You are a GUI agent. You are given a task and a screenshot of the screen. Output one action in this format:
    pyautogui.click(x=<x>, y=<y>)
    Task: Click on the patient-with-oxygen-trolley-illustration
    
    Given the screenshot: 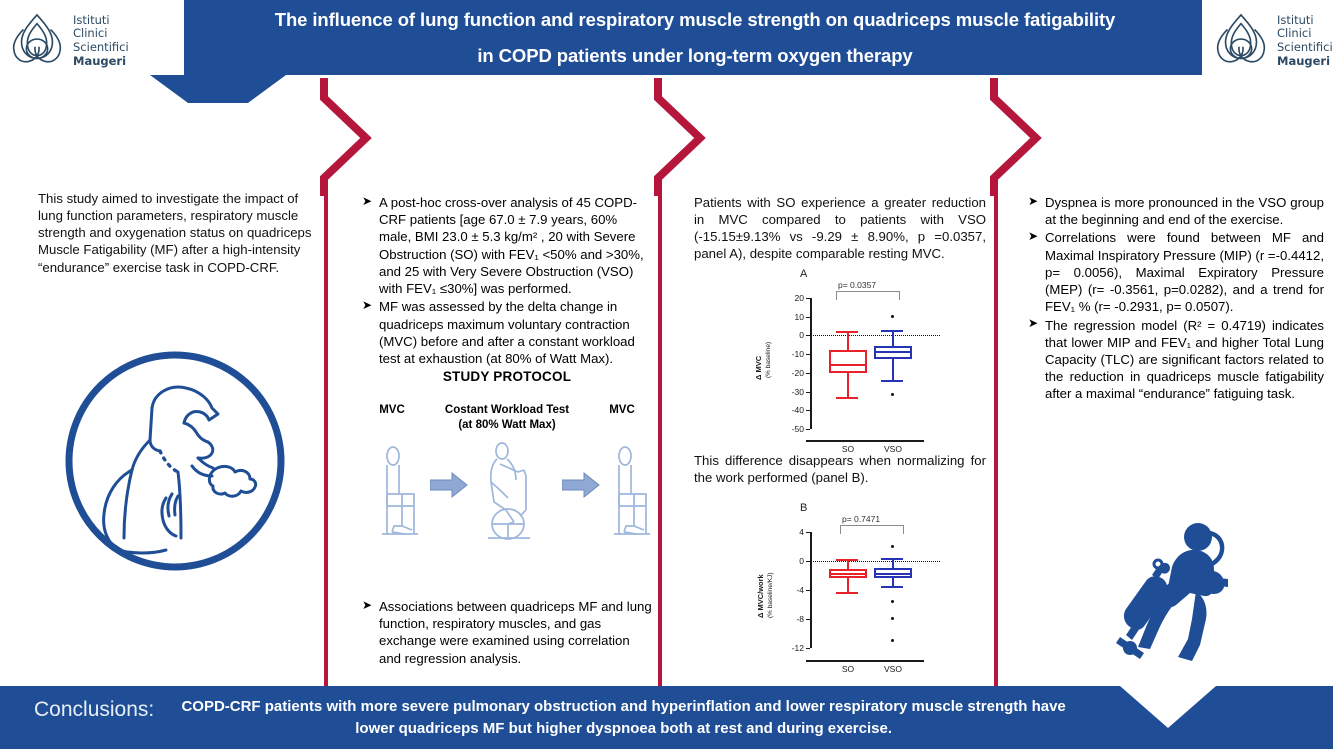 What is the action you would take?
    pyautogui.click(x=1175, y=585)
    